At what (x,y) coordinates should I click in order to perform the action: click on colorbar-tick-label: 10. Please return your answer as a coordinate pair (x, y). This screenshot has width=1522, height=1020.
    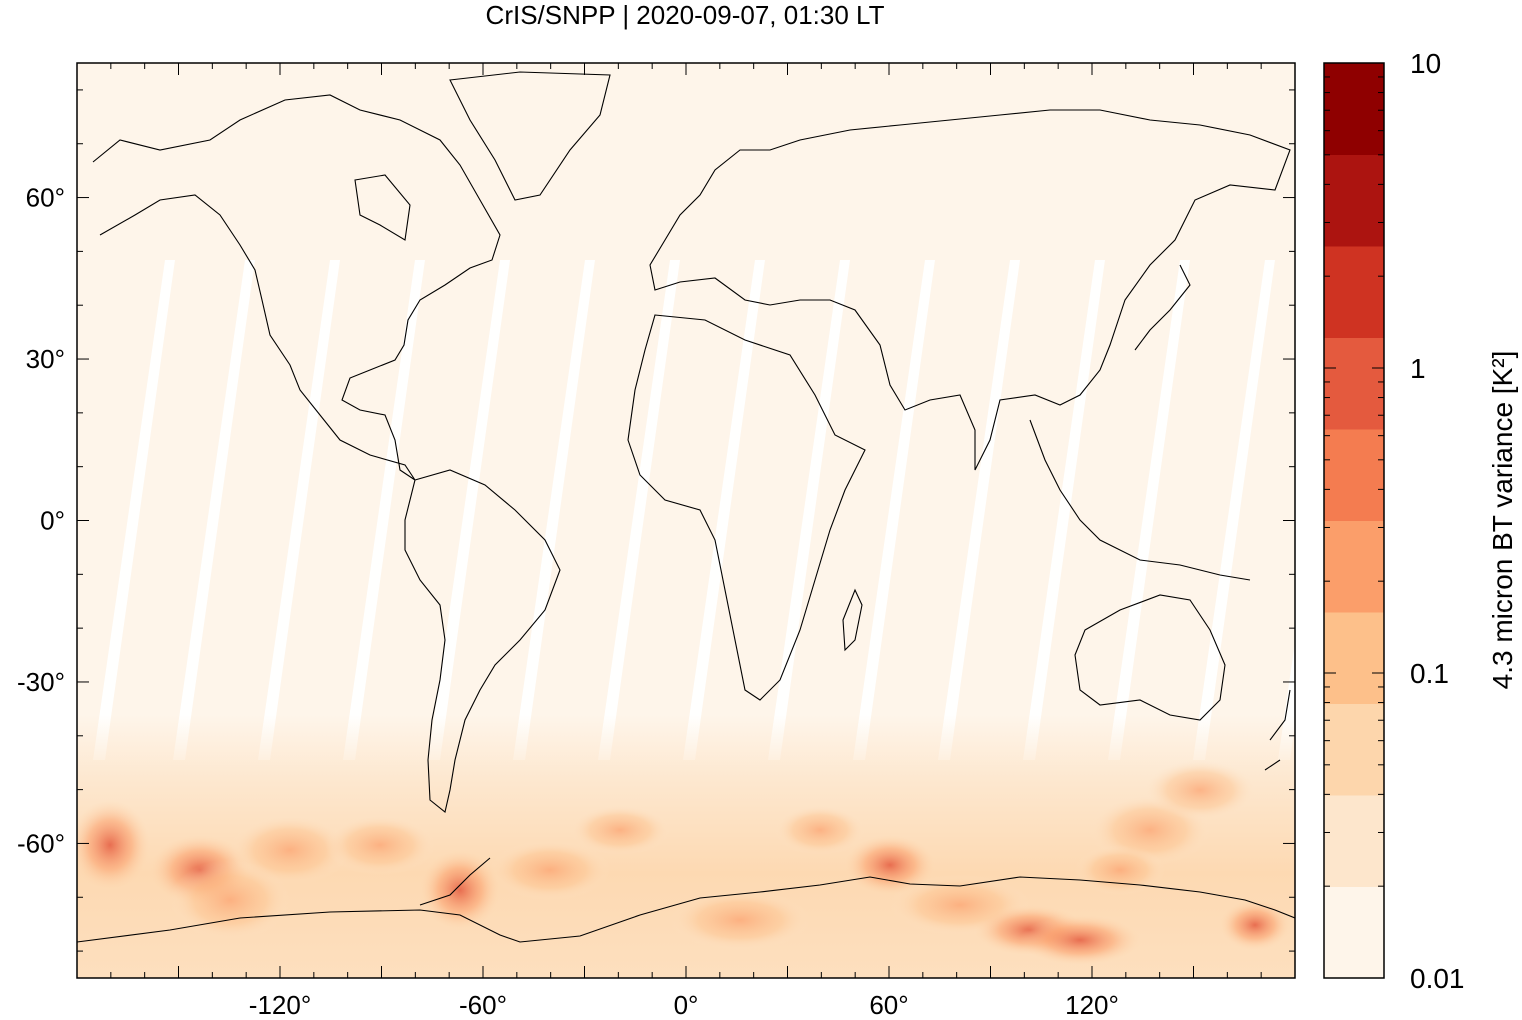
    Looking at the image, I should click on (1425, 63).